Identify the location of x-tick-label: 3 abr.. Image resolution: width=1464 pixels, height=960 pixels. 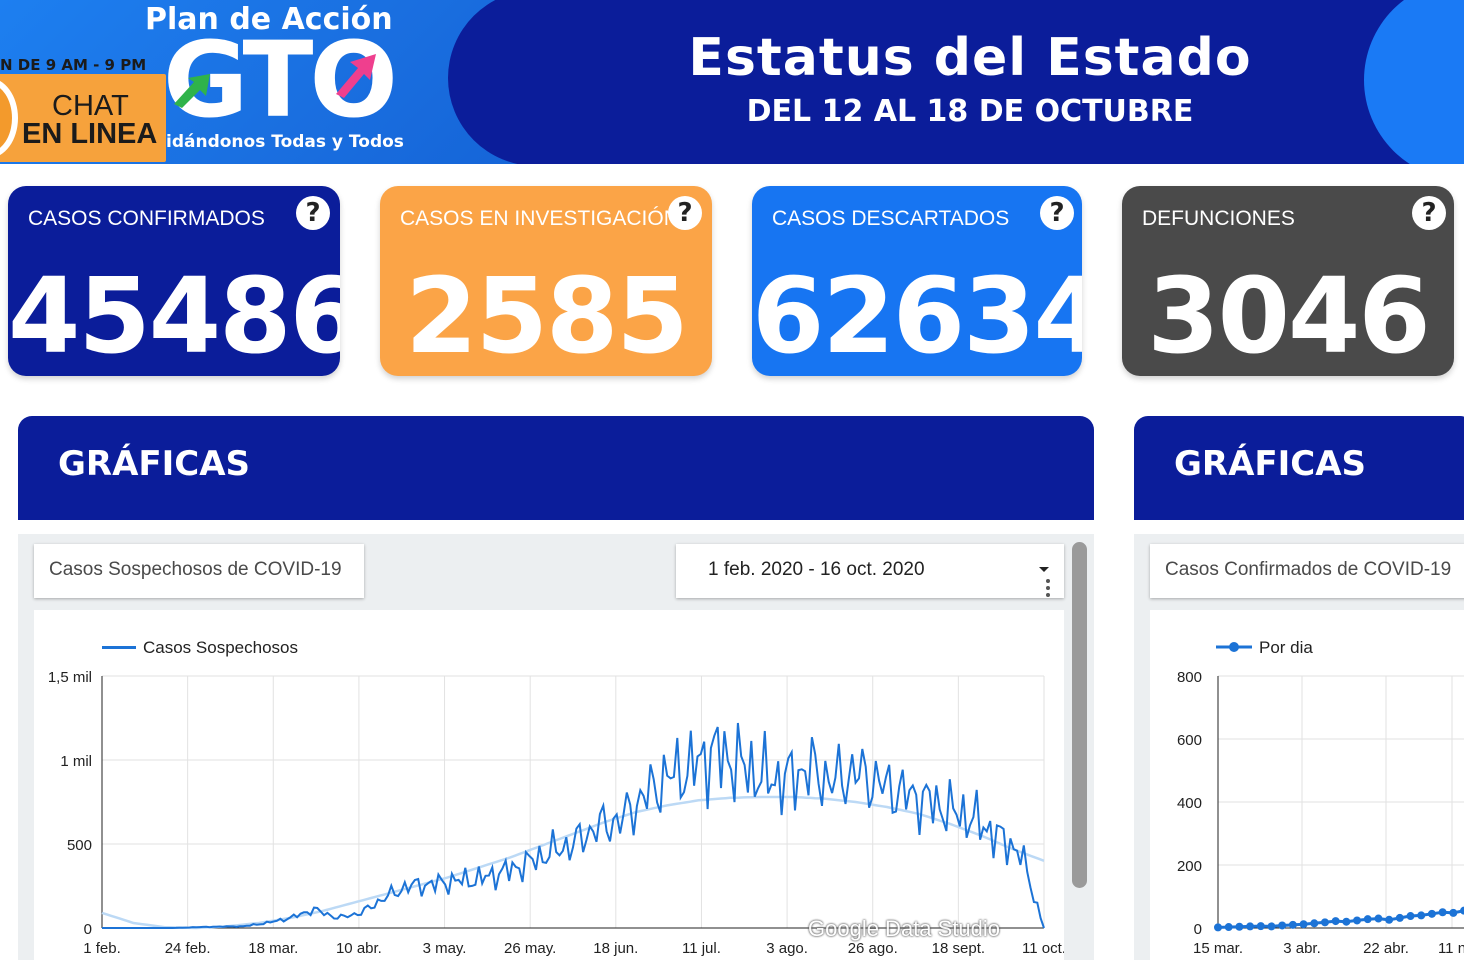
(1302, 948).